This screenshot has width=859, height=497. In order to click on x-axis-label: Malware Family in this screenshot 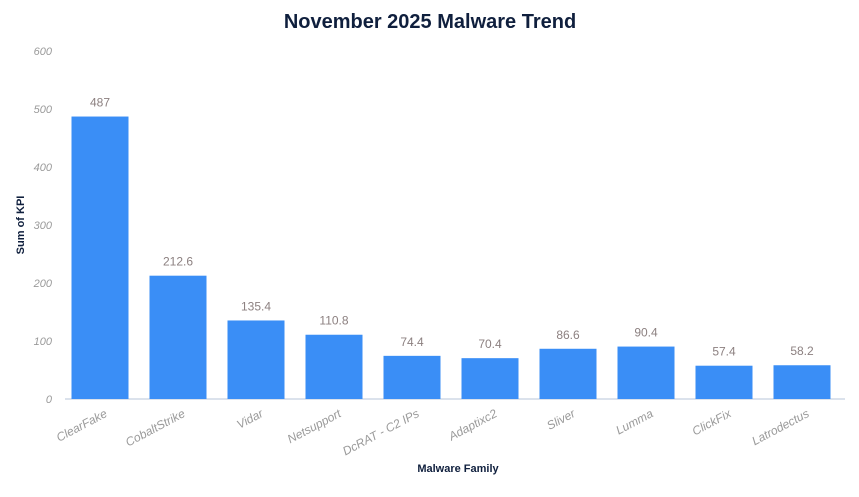, I will do `click(458, 469)`.